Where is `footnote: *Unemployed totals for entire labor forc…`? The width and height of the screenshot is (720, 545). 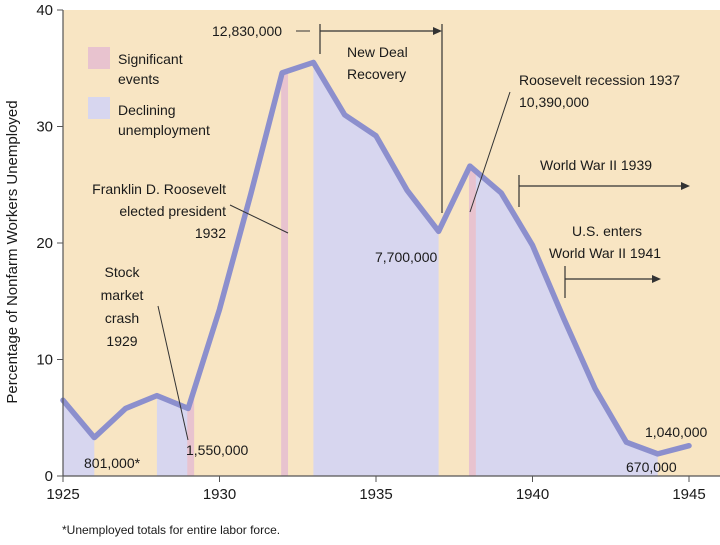 footnote: *Unemployed totals for entire labor forc… is located at coordinates (171, 530).